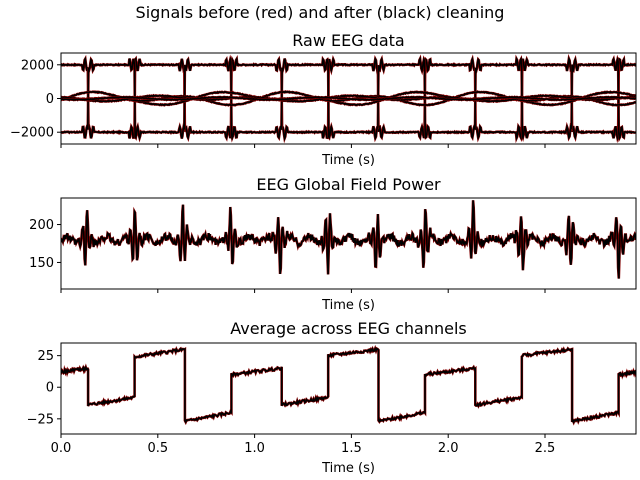  I want to click on y-tick-label: 200, so click(41, 225).